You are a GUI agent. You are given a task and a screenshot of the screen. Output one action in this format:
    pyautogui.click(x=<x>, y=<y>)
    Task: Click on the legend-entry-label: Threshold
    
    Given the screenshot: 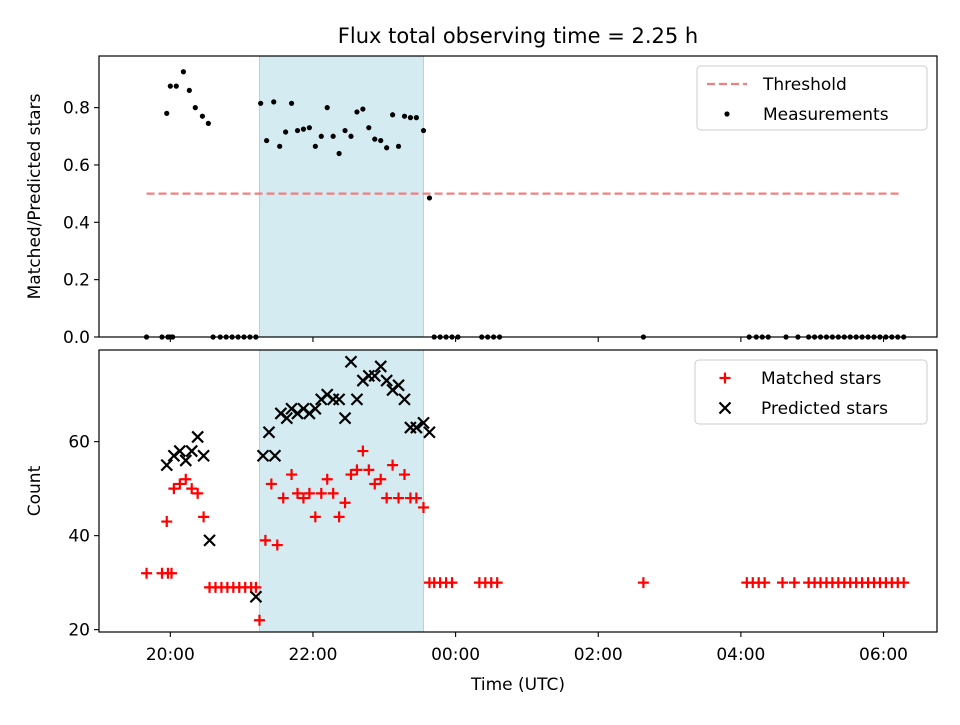 What is the action you would take?
    pyautogui.click(x=804, y=85)
    